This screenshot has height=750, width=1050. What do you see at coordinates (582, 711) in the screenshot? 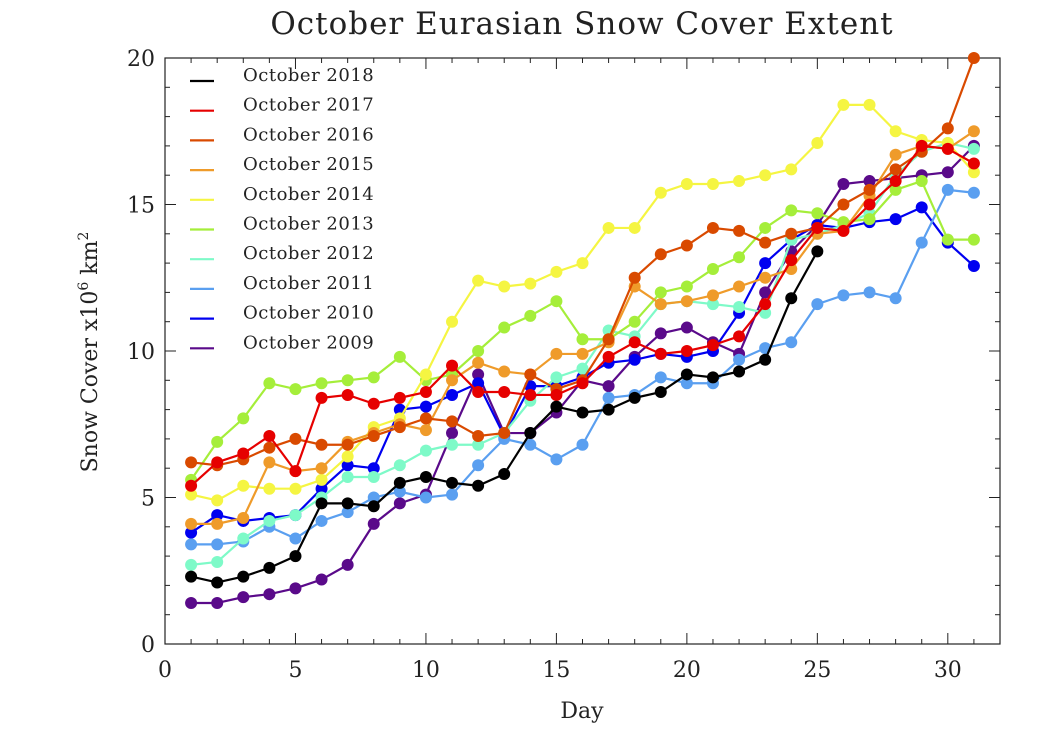
I see `x-axis-label: Day` at bounding box center [582, 711].